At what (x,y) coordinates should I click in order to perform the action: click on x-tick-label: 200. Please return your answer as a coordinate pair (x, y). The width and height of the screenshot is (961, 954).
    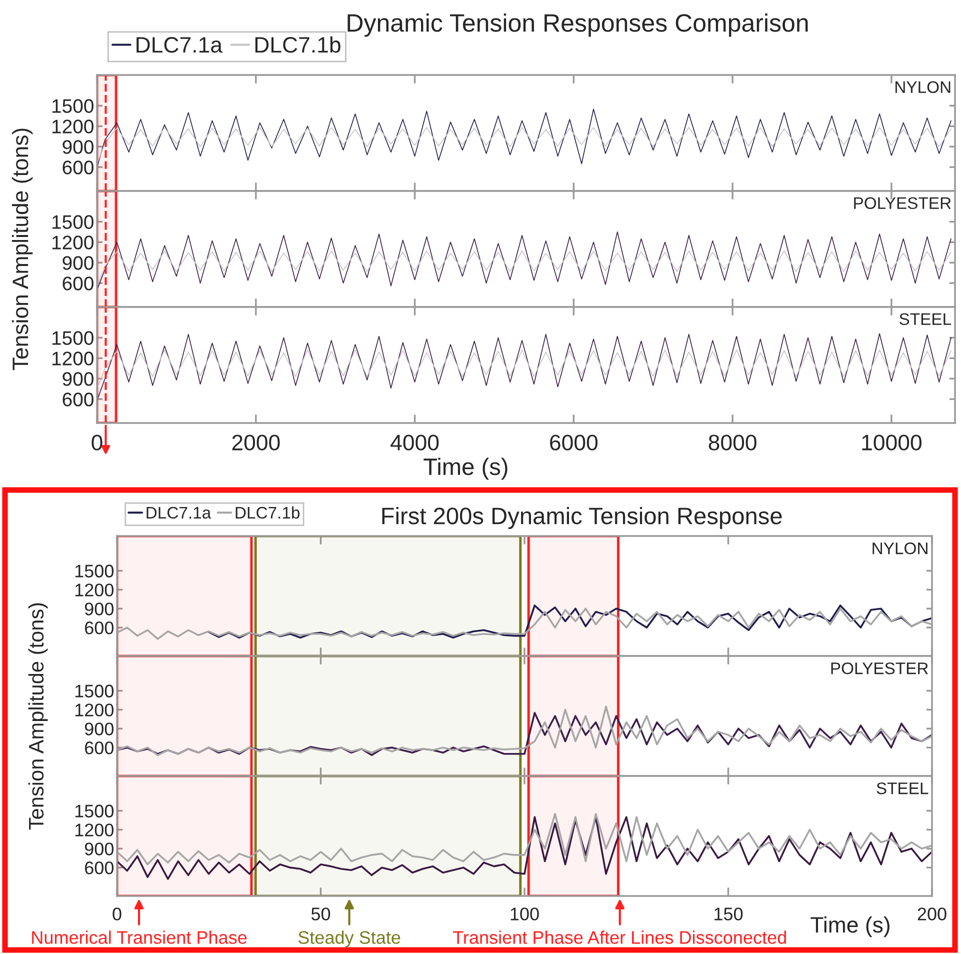
    Looking at the image, I should click on (932, 914).